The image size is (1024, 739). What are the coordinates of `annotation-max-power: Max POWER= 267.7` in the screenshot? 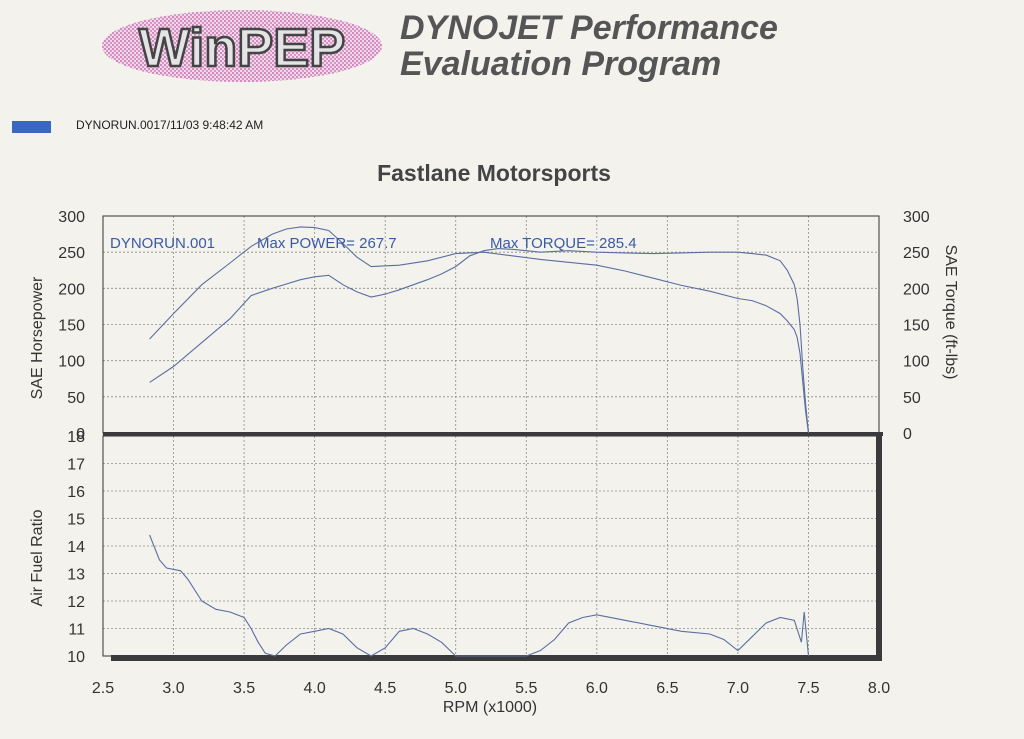 It's located at (327, 243).